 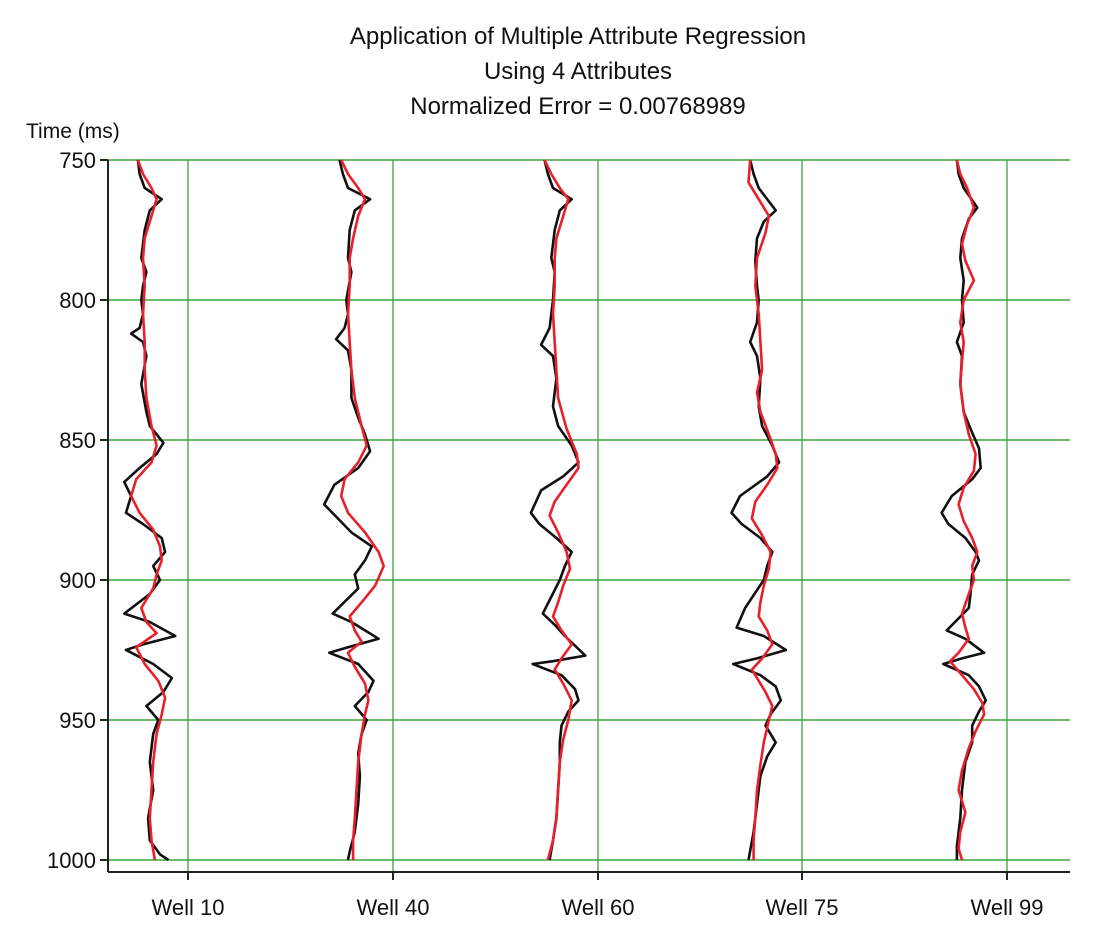 I want to click on y-axis-label: Time (ms), so click(x=73, y=131).